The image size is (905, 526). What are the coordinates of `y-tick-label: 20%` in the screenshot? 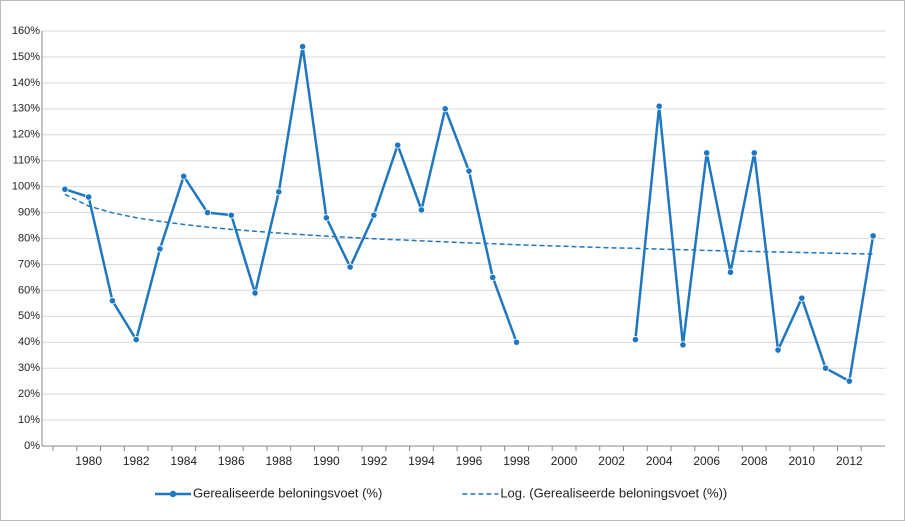 It's located at (29, 394).